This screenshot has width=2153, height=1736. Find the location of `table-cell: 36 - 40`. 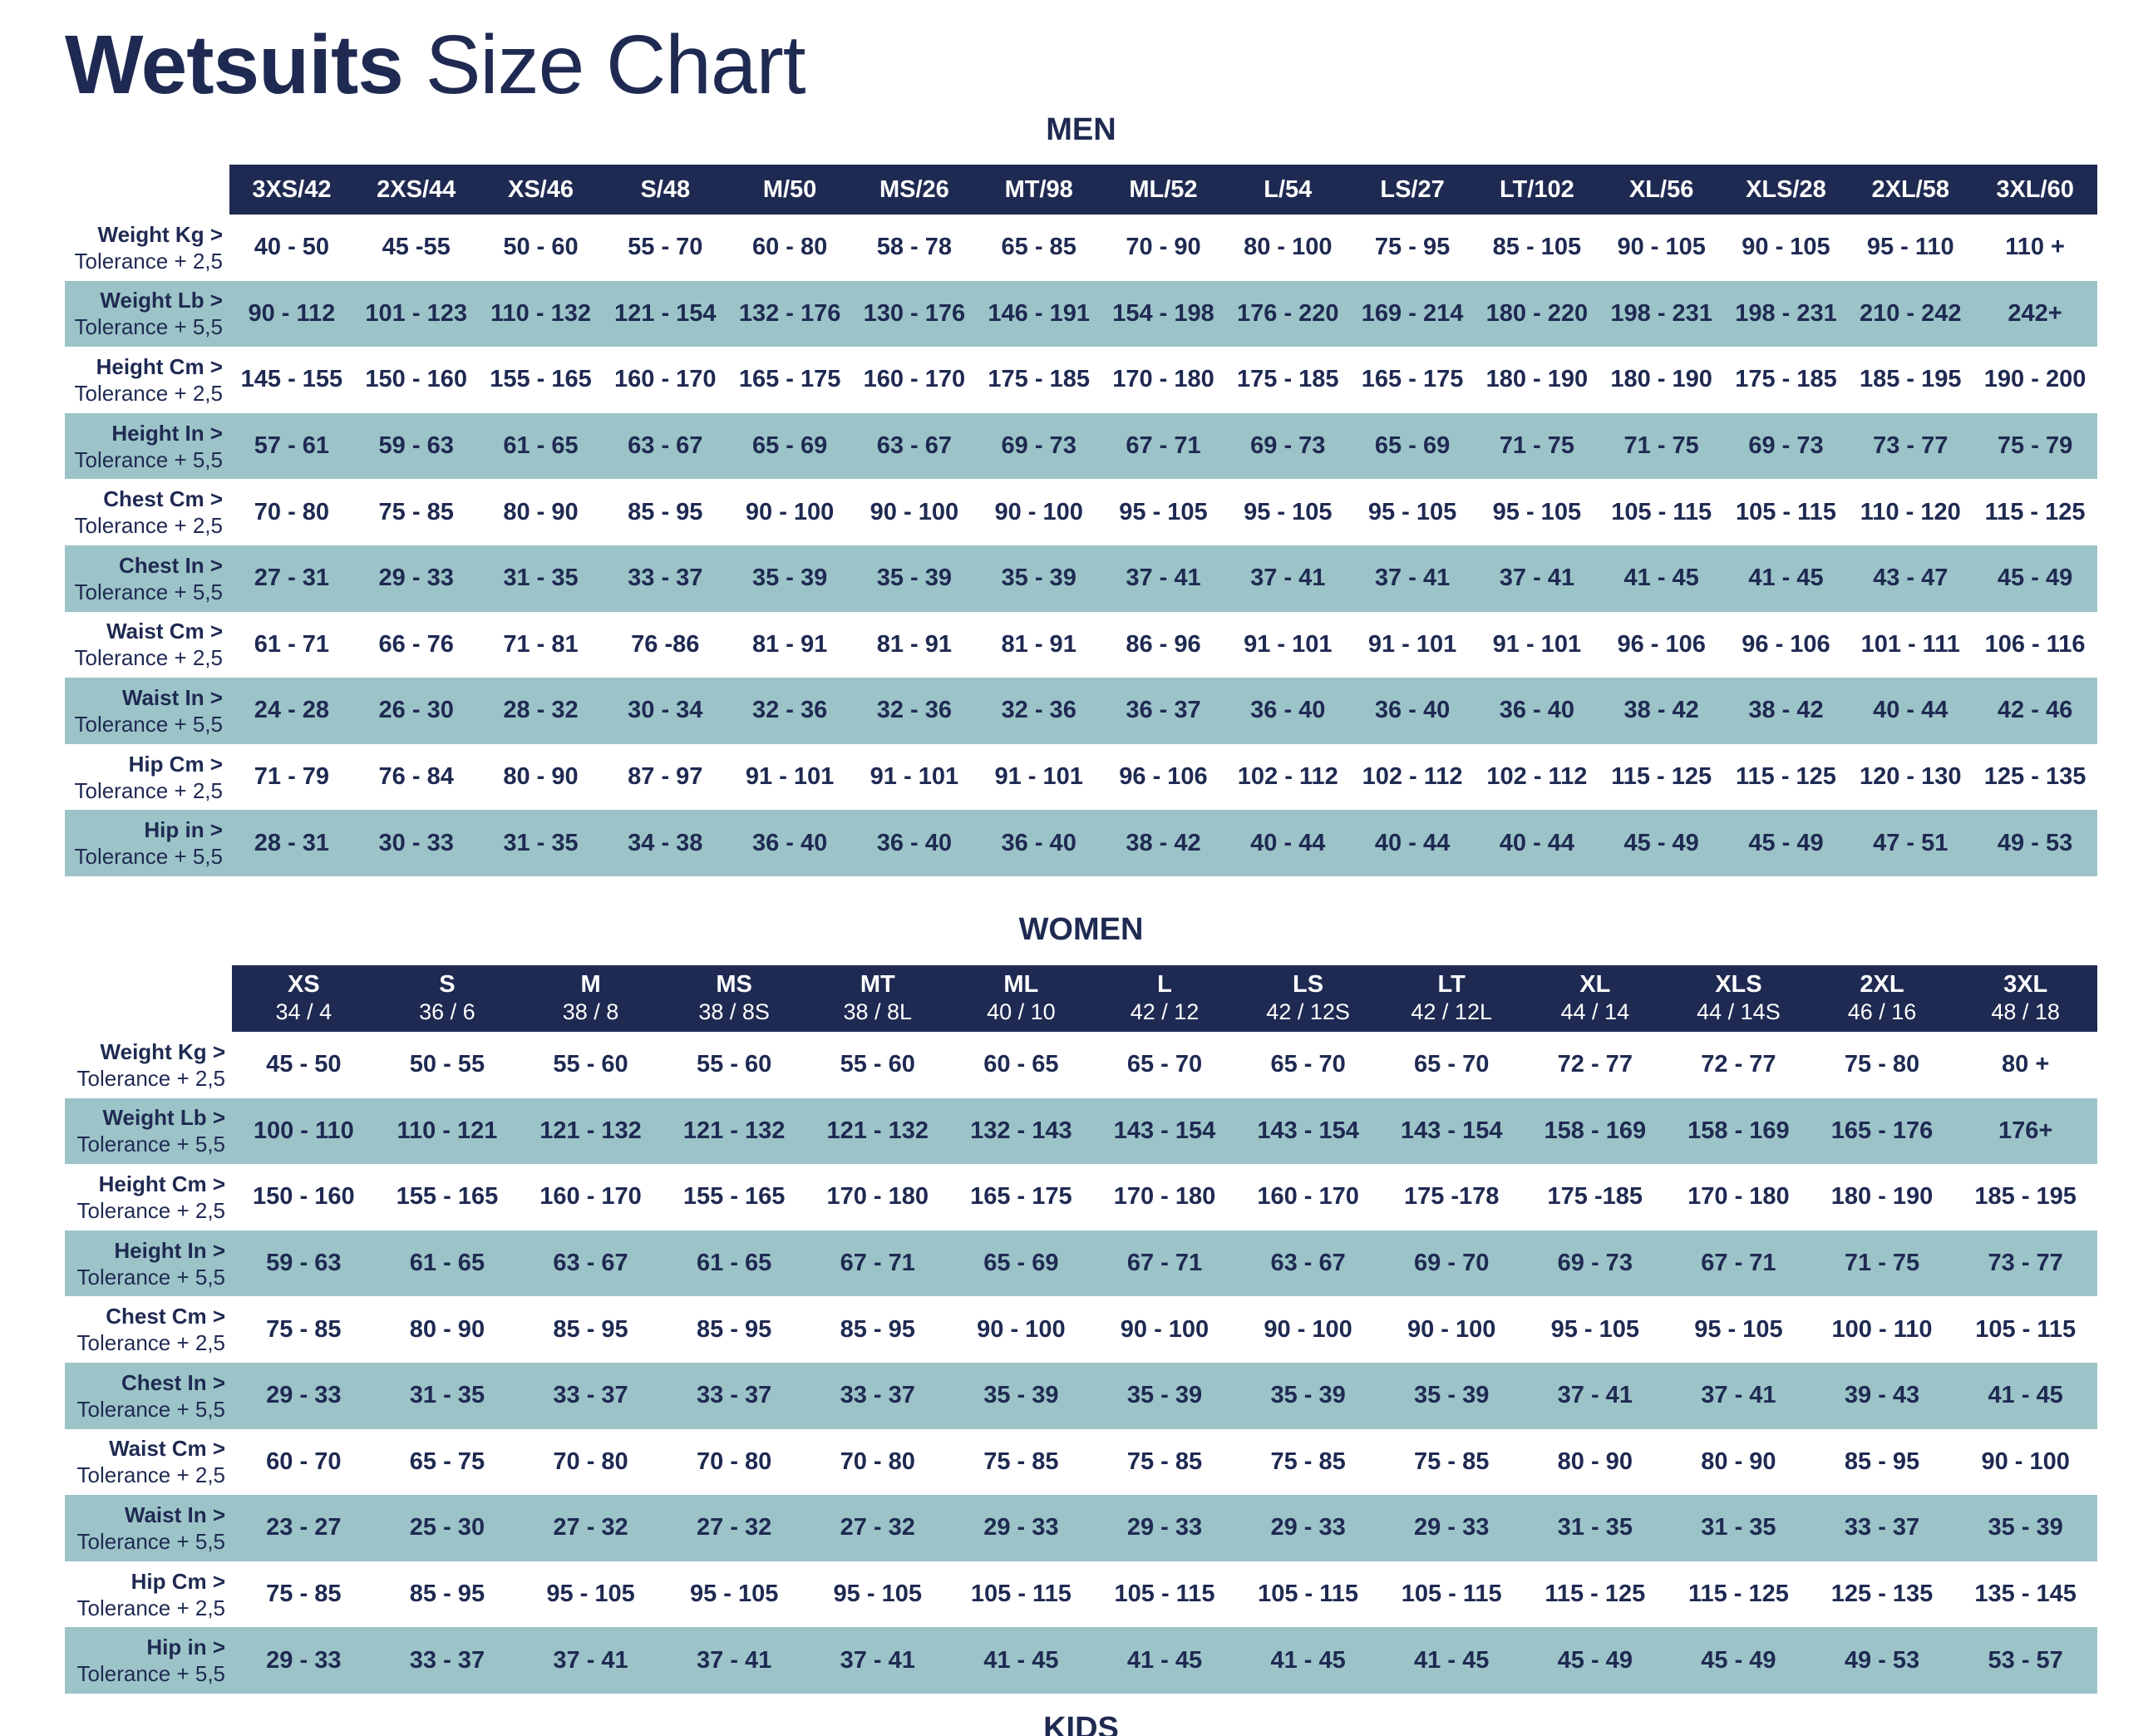

table-cell: 36 - 40 is located at coordinates (1537, 711).